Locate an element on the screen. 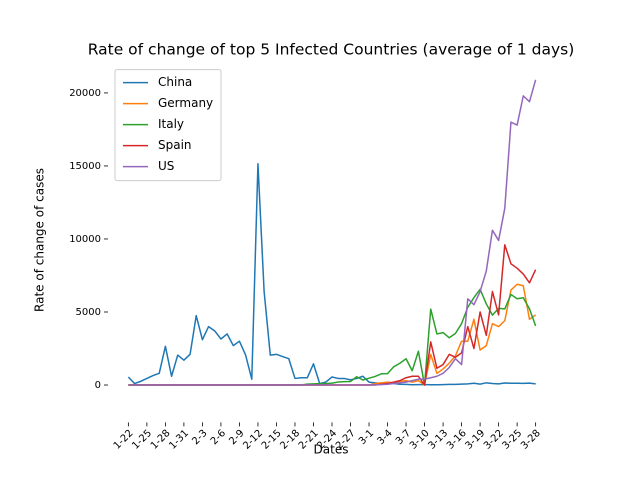 The image size is (640, 480). legend-label: Italy is located at coordinates (171, 124).